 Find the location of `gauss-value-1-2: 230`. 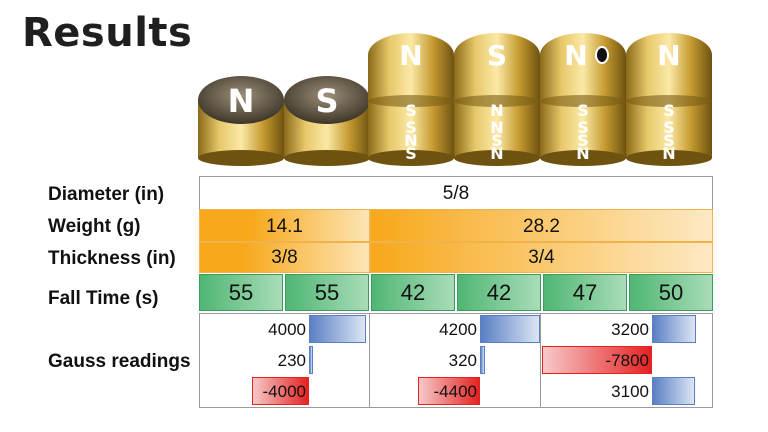

gauss-value-1-2: 230 is located at coordinates (291, 360).